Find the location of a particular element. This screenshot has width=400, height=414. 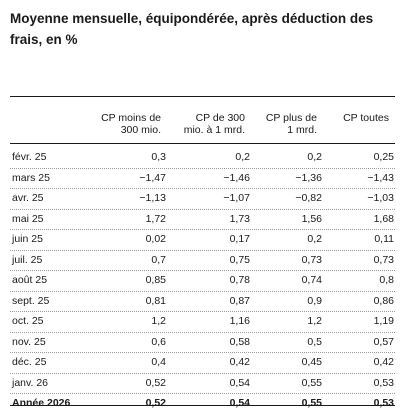

table-row: août 25 0,85 0,78 0,74 0,8 is located at coordinates (202, 281).